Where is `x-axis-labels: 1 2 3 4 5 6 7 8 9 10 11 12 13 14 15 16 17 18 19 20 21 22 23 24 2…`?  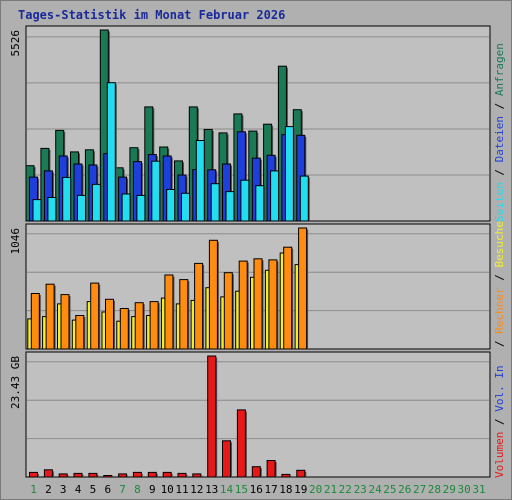 x-axis-labels: 1 2 3 4 5 6 7 8 9 10 11 12 13 14 15 16 17 18 19 20 21 22 23 24 2… is located at coordinates (257, 489).